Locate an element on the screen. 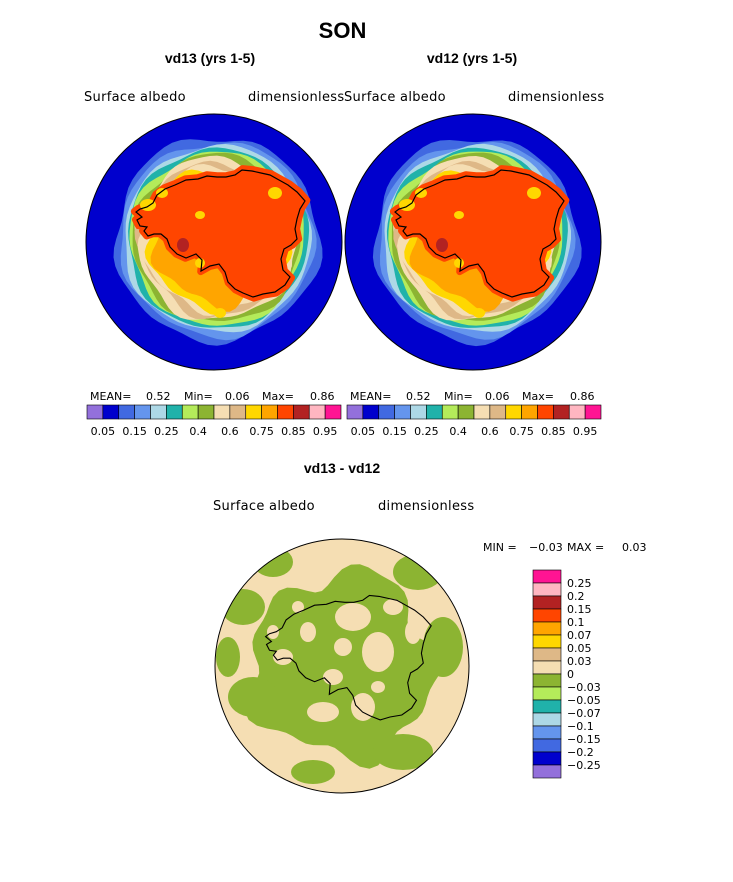 The height and width of the screenshot is (882, 733). diff-units-label: dimensionless is located at coordinates (426, 506).